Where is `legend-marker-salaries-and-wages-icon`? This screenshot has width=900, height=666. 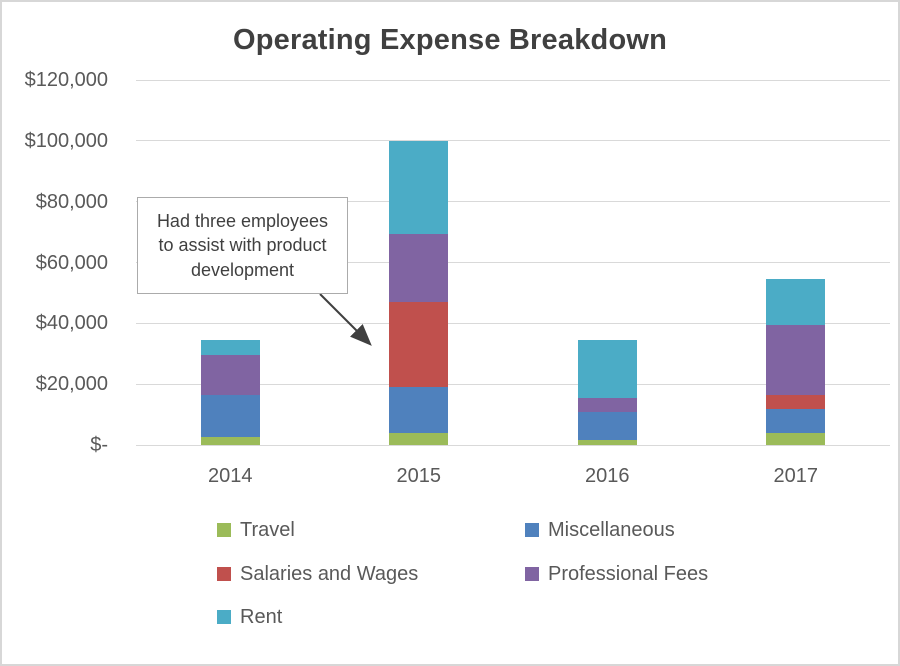
legend-marker-salaries-and-wages-icon is located at coordinates (224, 574).